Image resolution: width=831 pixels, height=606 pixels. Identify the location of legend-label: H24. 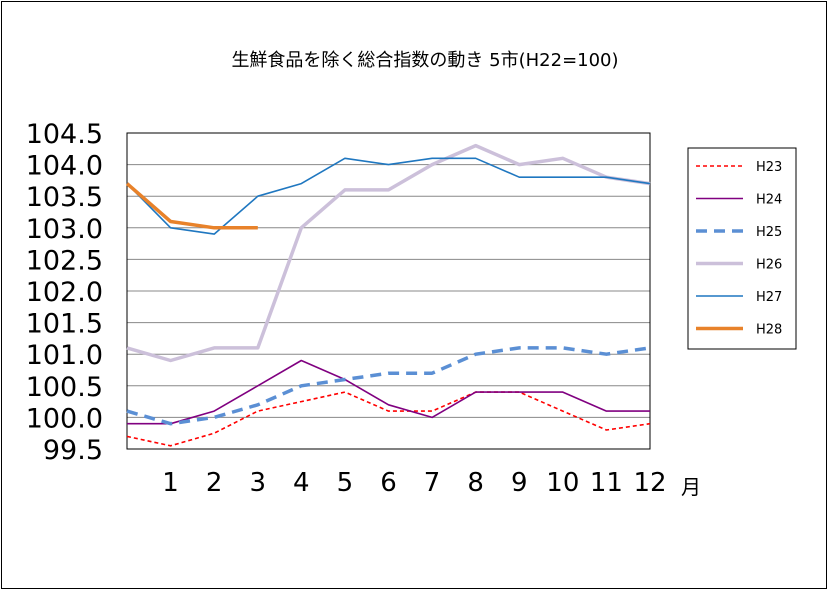
(769, 200).